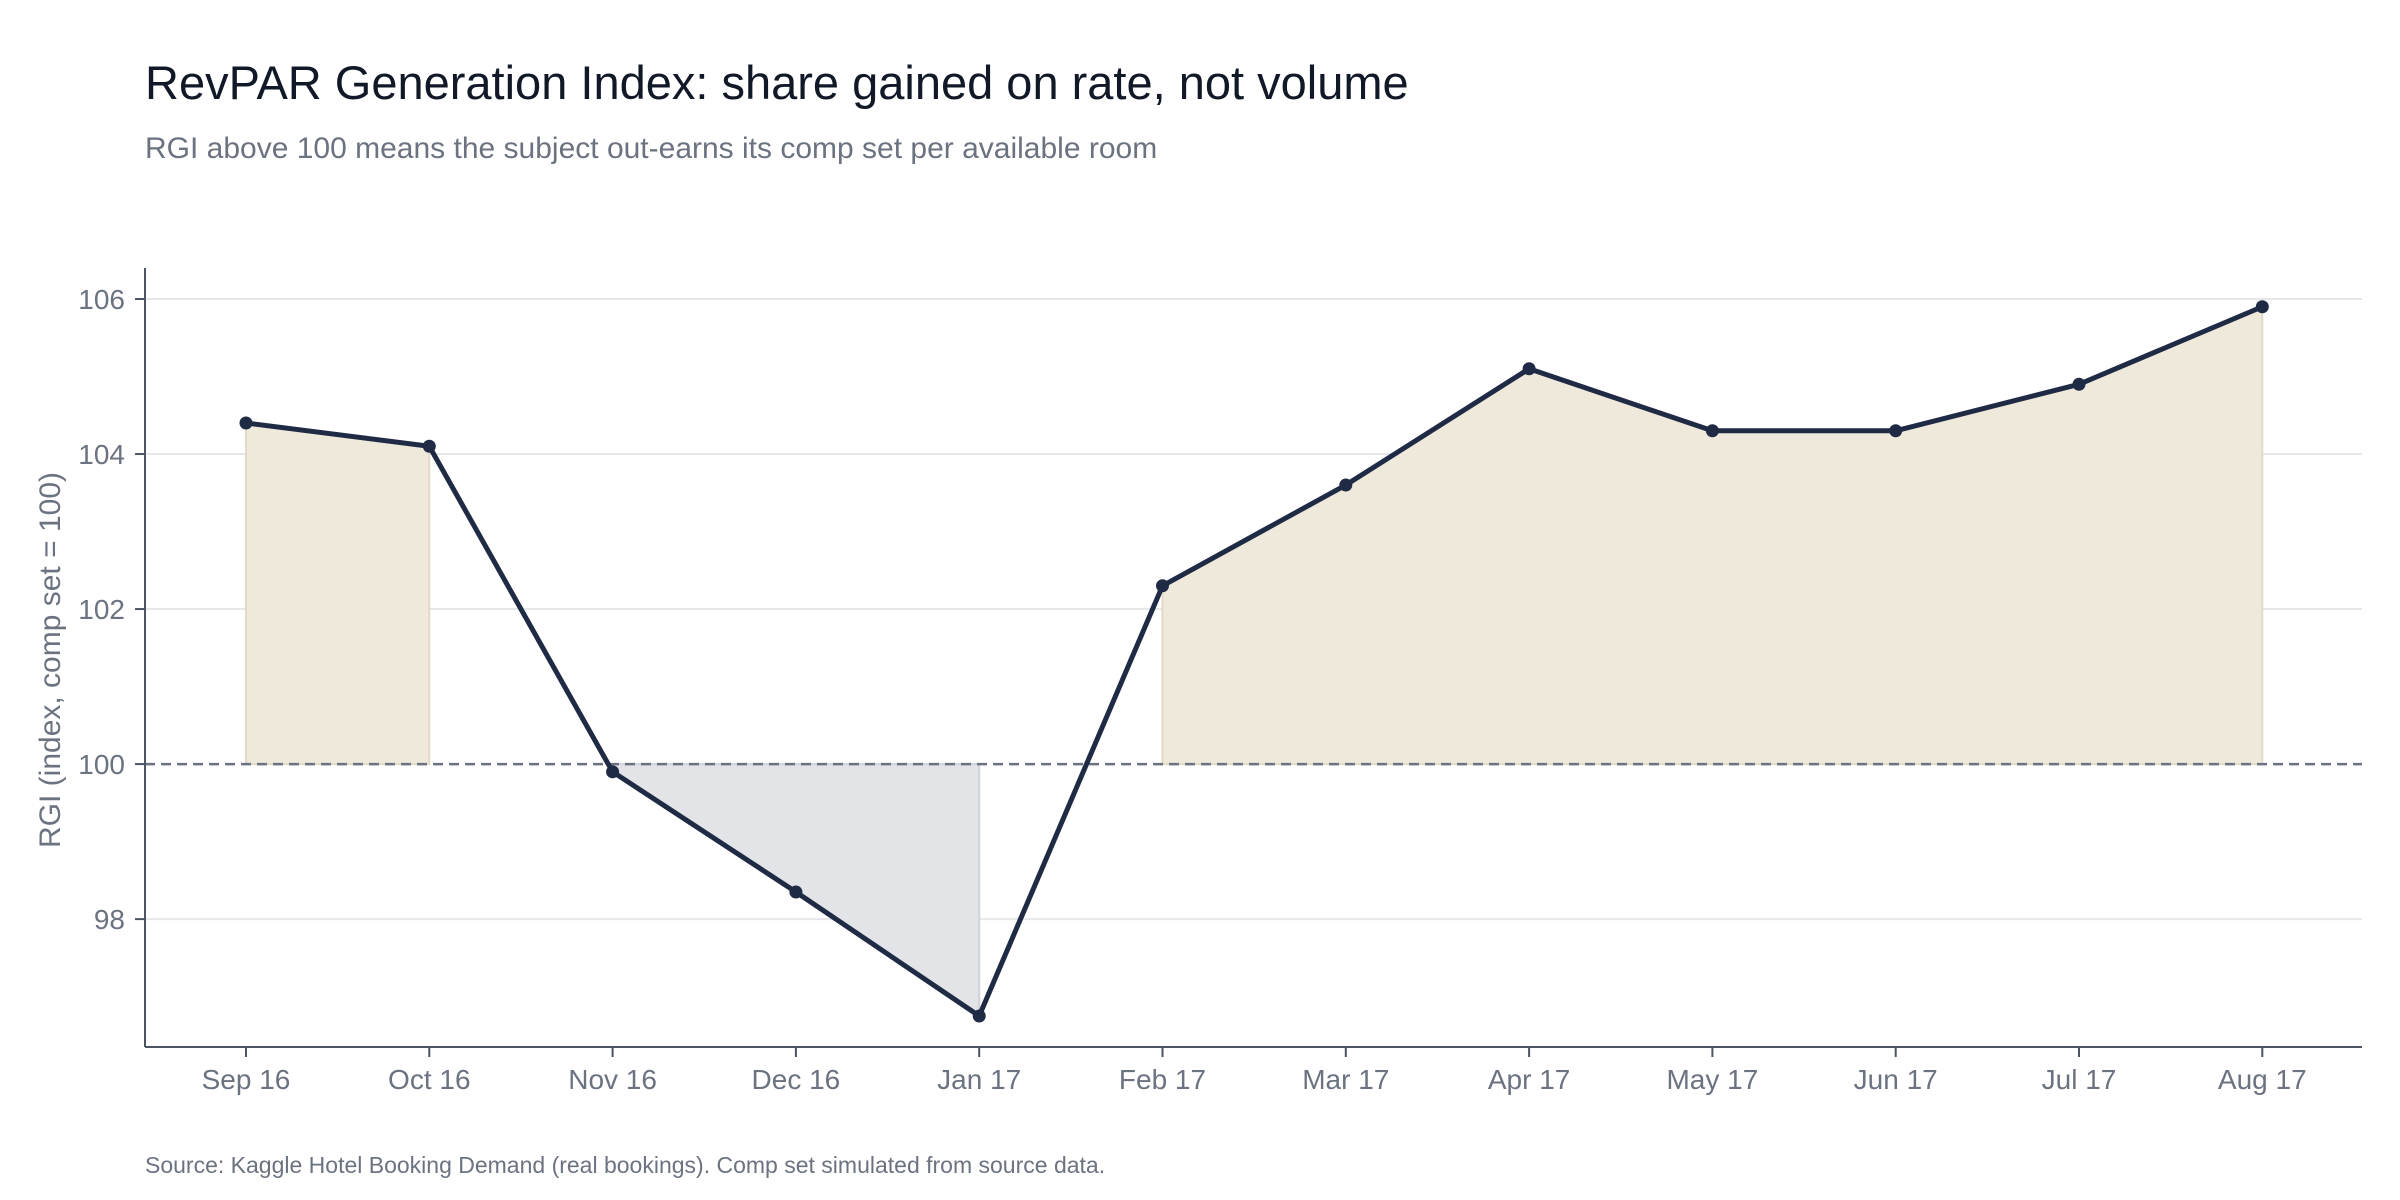  I want to click on x-tick-label: Nov 16, so click(612, 1079).